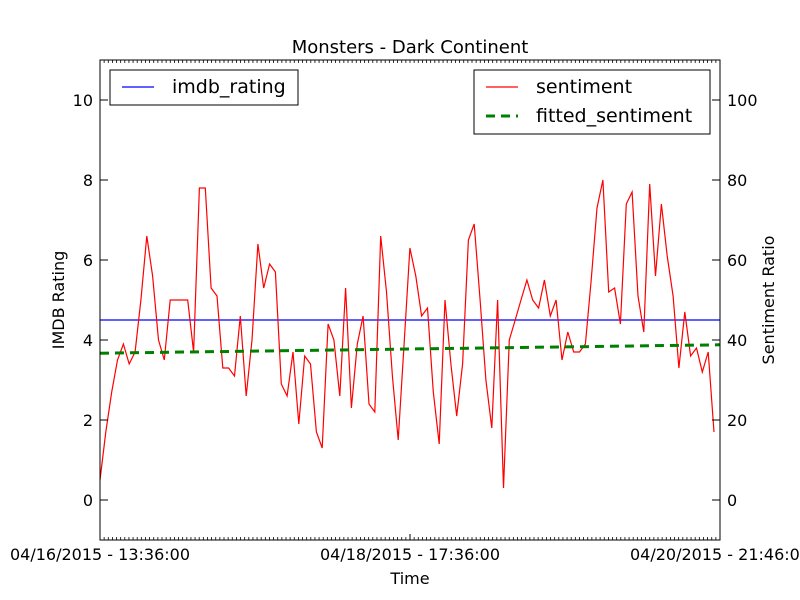 This screenshot has width=800, height=600. Describe the element at coordinates (584, 87) in the screenshot. I see `legend-sentiment-label: sentiment` at that location.